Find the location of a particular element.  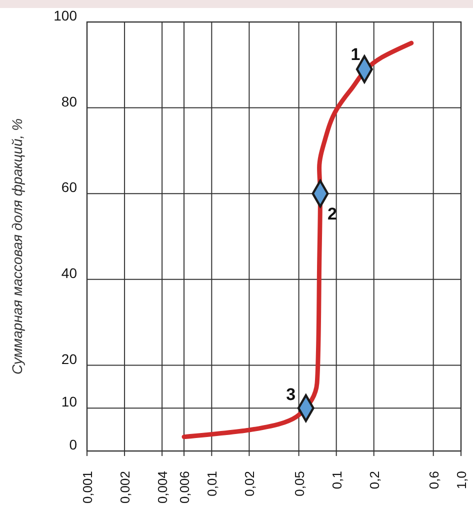

y-tick-label: 40 is located at coordinates (69, 273).